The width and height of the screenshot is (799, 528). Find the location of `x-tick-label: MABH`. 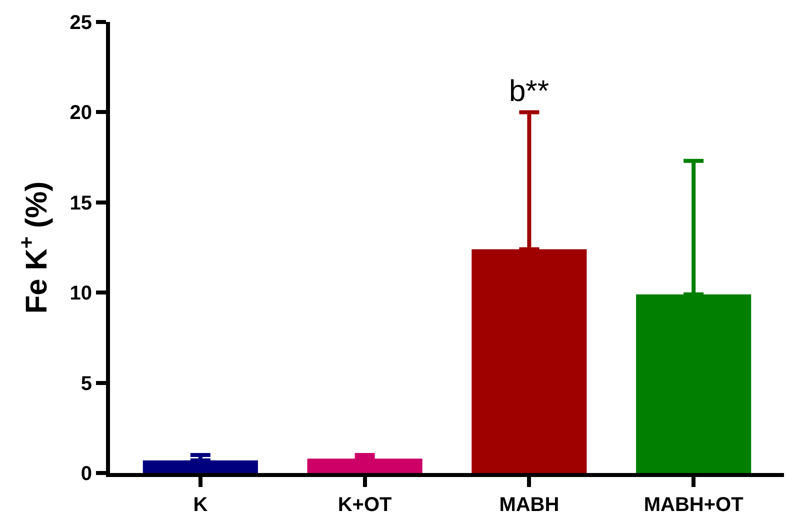

x-tick-label: MABH is located at coordinates (529, 505).